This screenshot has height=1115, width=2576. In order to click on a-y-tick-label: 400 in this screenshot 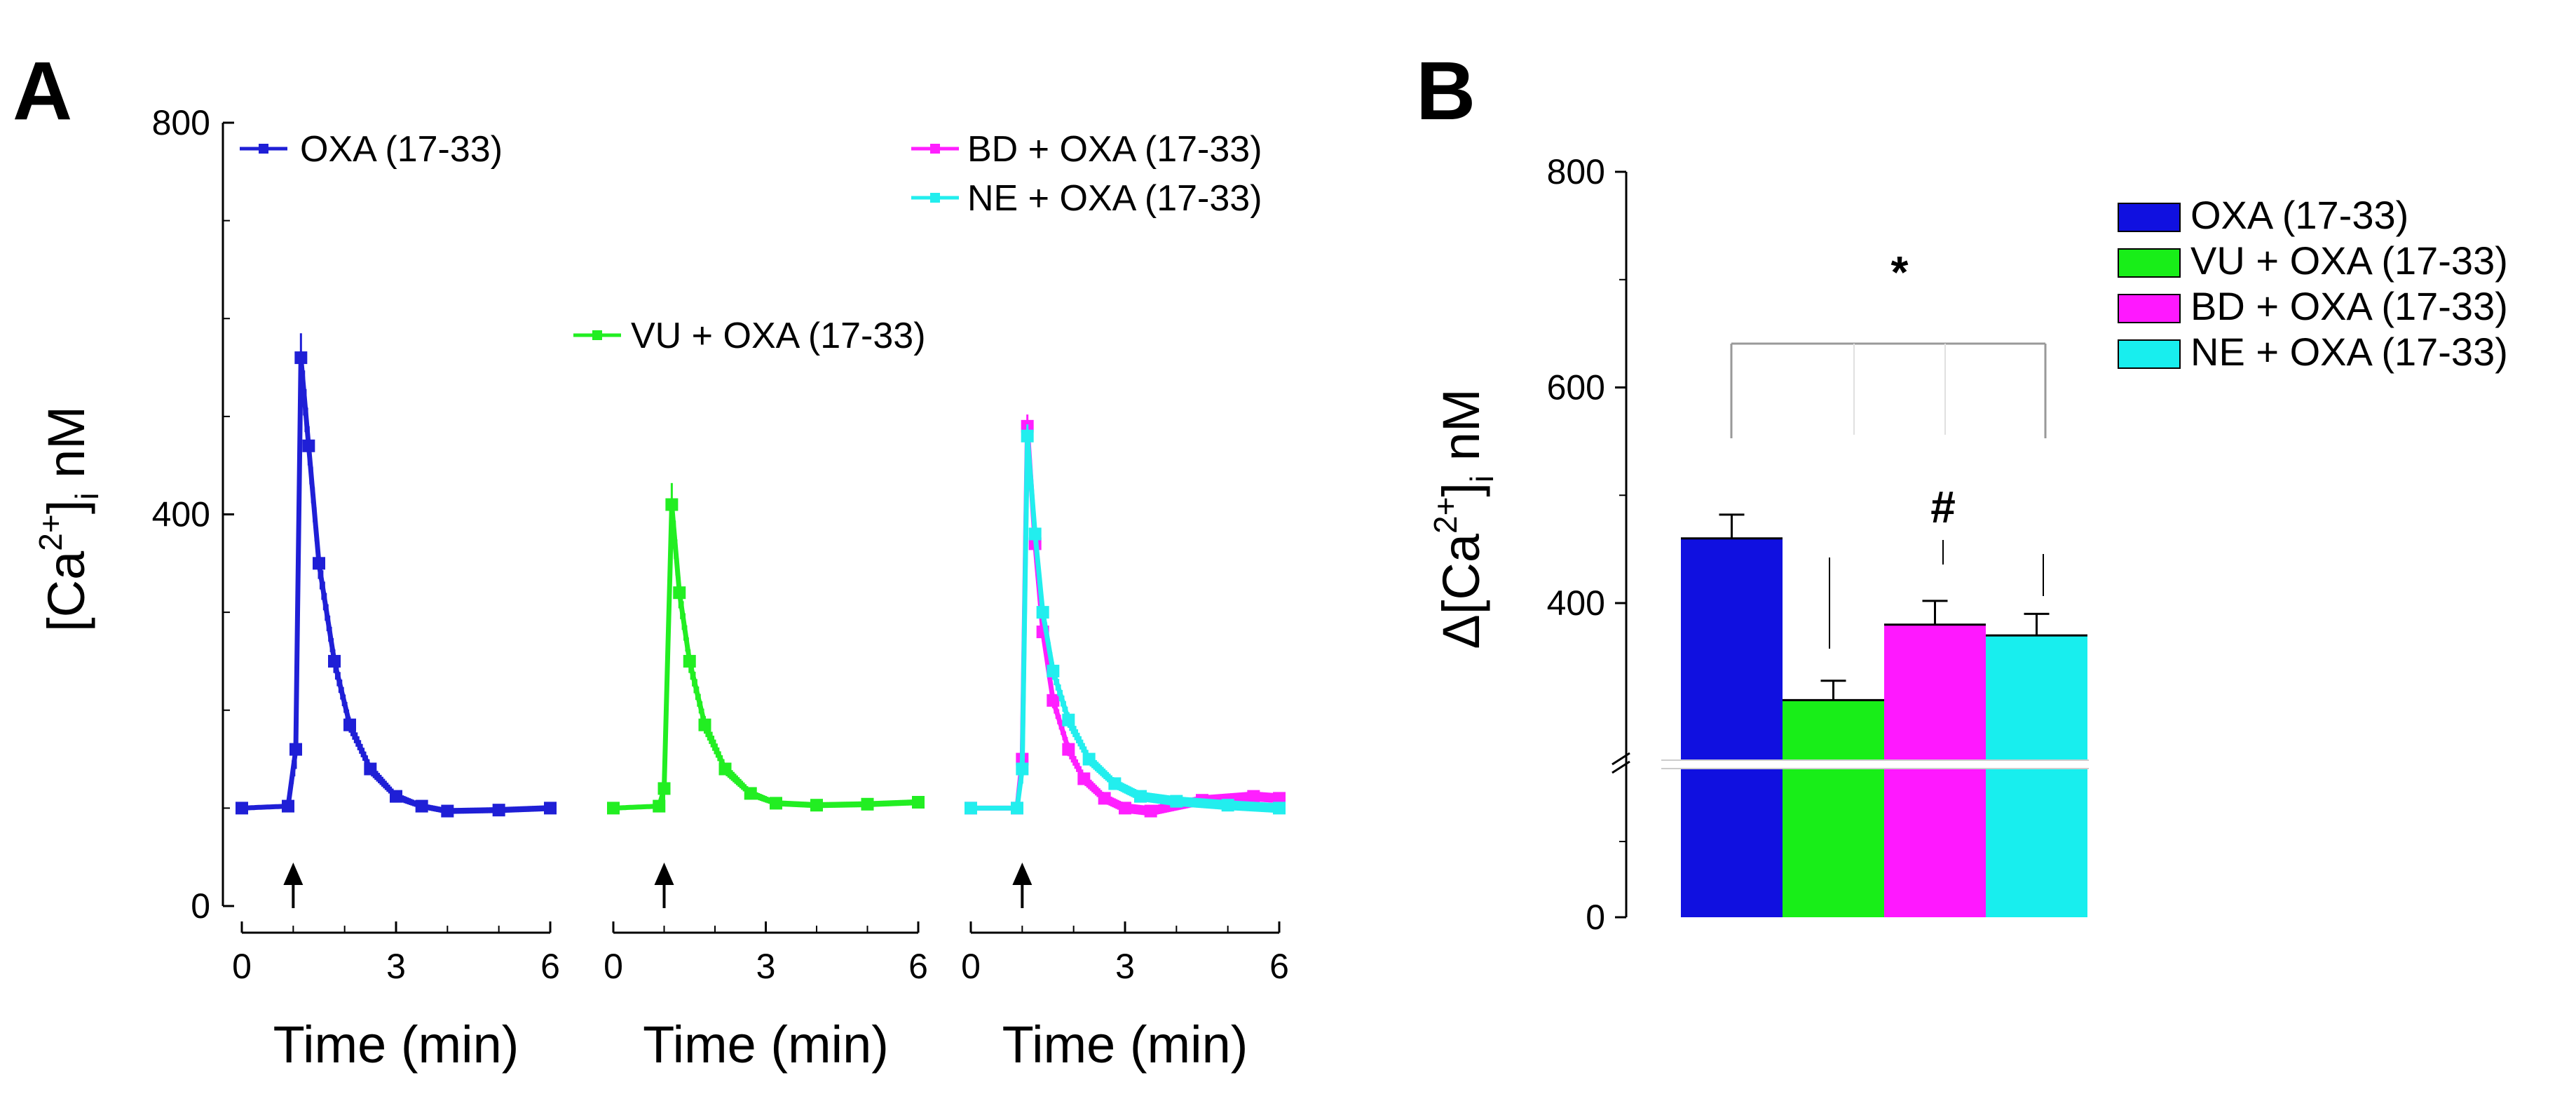, I will do `click(181, 514)`.